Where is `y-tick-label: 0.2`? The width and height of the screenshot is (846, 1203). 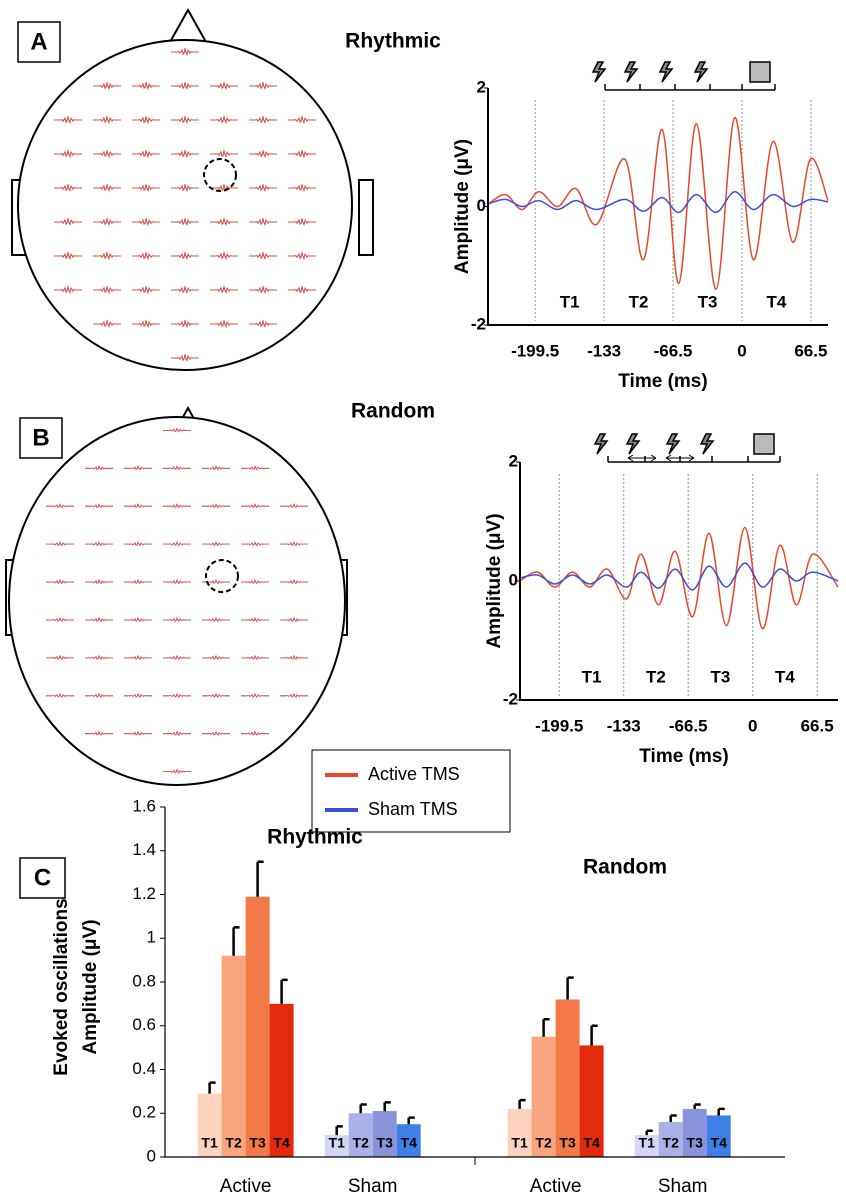
y-tick-label: 0.2 is located at coordinates (144, 1112).